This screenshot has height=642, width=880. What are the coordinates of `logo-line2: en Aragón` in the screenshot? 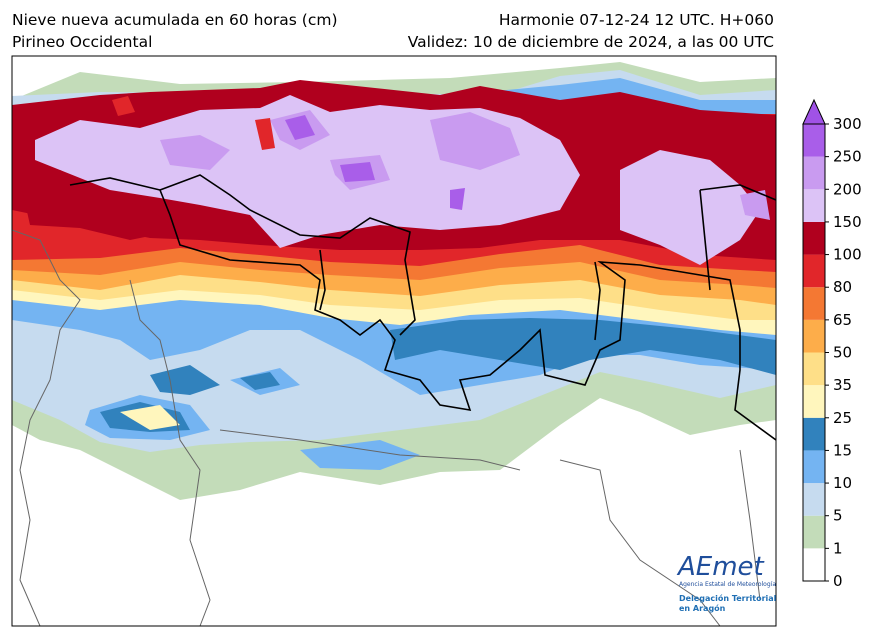 It's located at (702, 608).